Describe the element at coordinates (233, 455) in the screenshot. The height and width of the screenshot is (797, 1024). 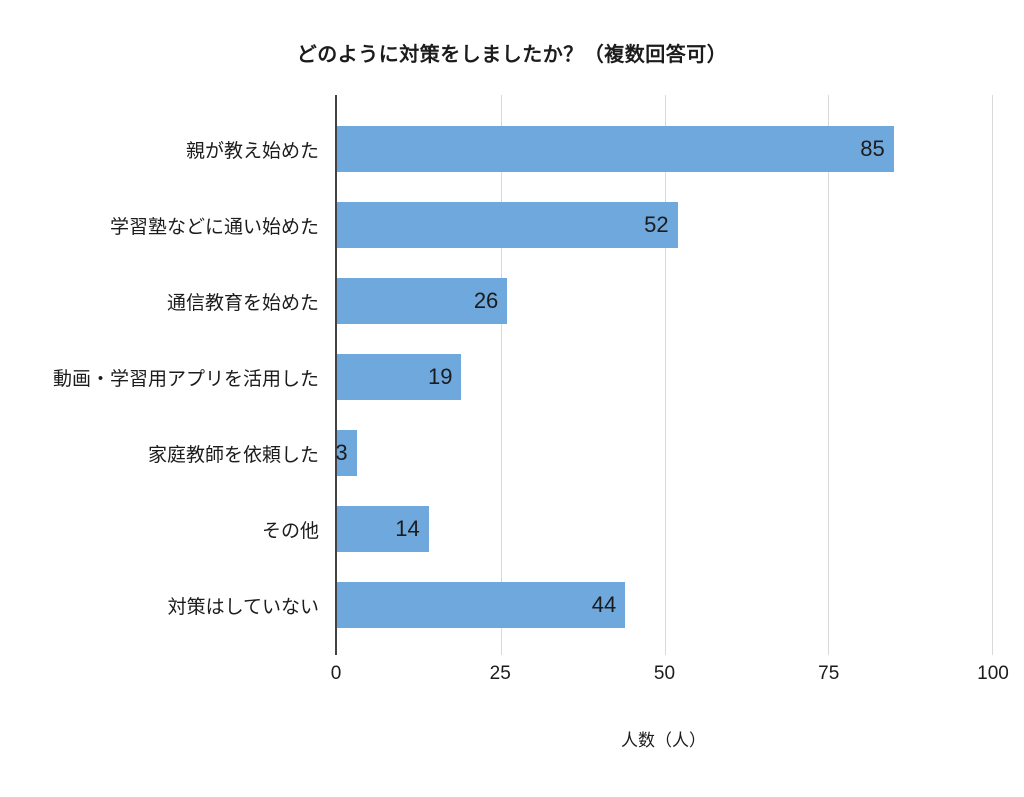
I see `category-label: 家庭教師を依頼した` at that location.